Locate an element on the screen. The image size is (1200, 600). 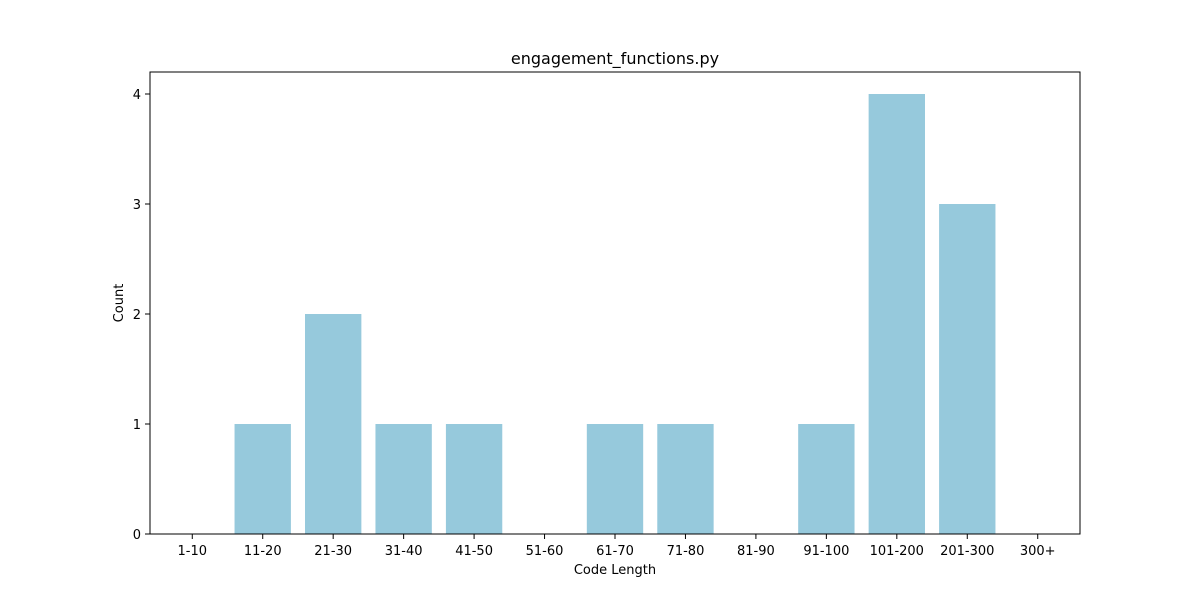
x-tick-label: 81-90 is located at coordinates (756, 551).